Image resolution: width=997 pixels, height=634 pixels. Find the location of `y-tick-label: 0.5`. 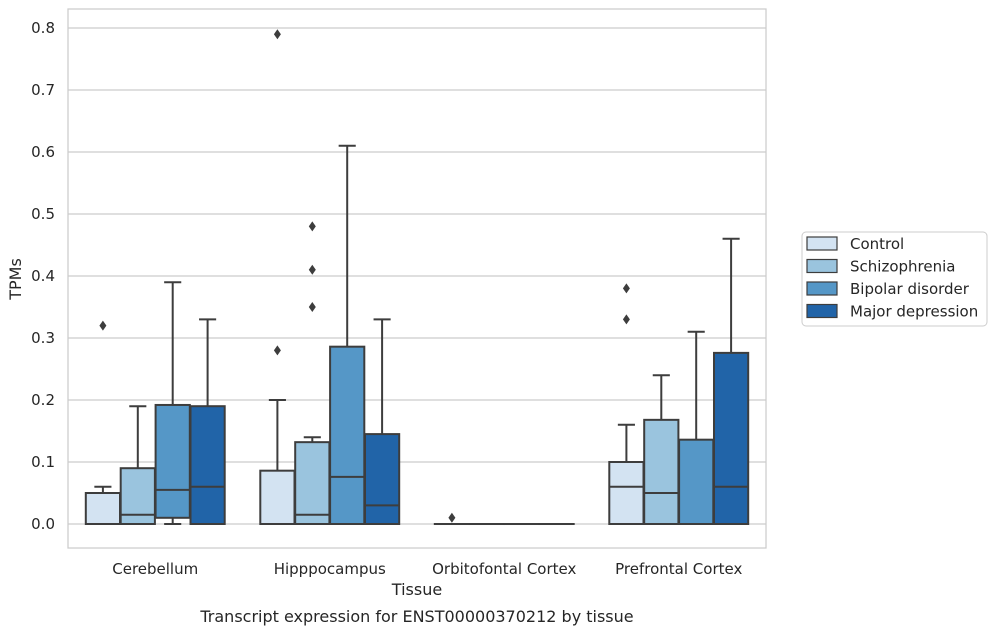

y-tick-label: 0.5 is located at coordinates (43, 214).